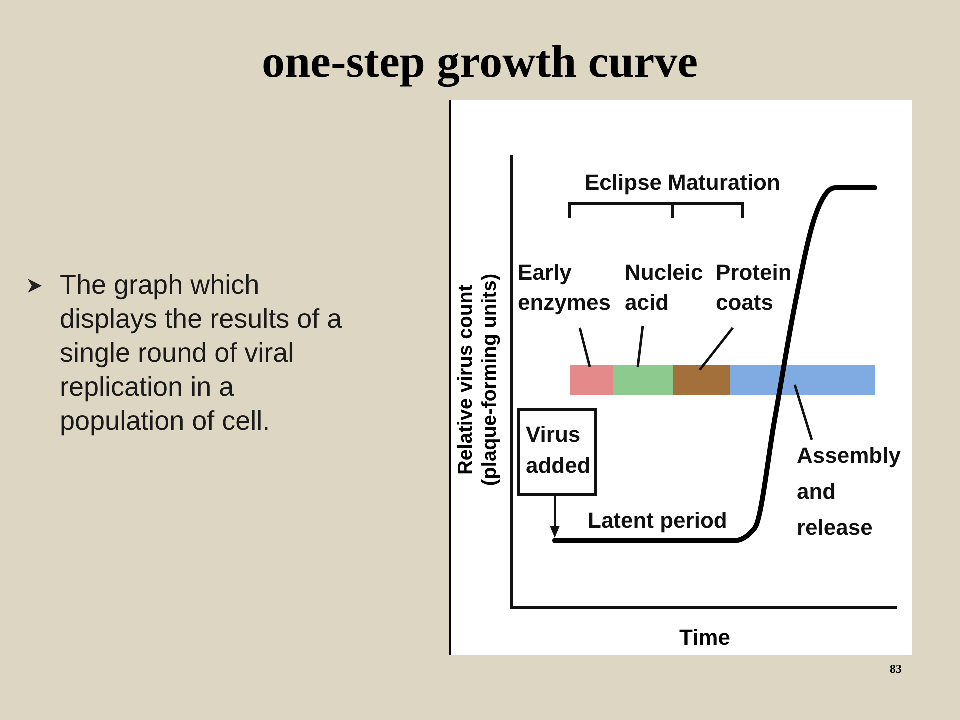 Image resolution: width=960 pixels, height=720 pixels. I want to click on annotation: Nucleic acid, so click(664, 287).